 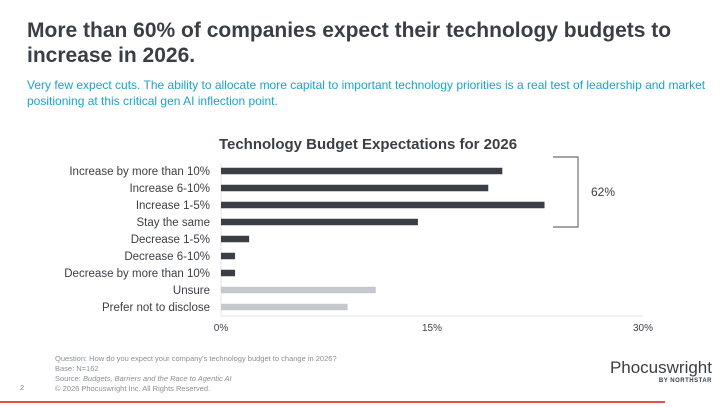 I want to click on phocuswright-logo: Phocuswright BY NORTHSTAR, so click(x=652, y=371).